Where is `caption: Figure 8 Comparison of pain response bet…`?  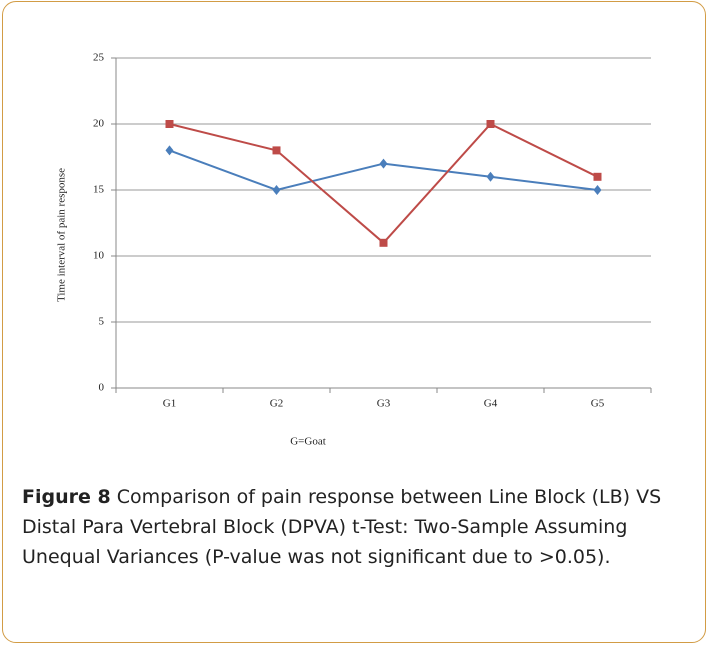
caption: Figure 8 Comparison of pain response bet… is located at coordinates (358, 527).